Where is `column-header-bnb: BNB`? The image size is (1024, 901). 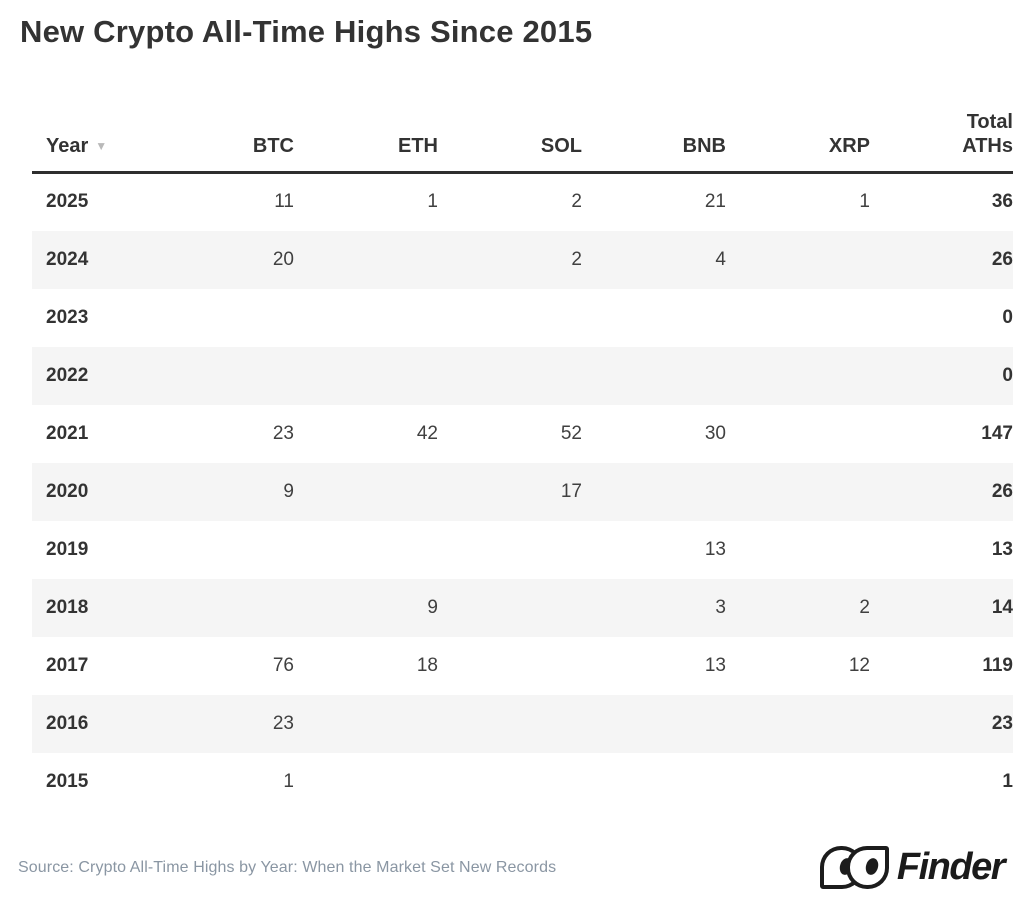 column-header-bnb: BNB is located at coordinates (704, 146).